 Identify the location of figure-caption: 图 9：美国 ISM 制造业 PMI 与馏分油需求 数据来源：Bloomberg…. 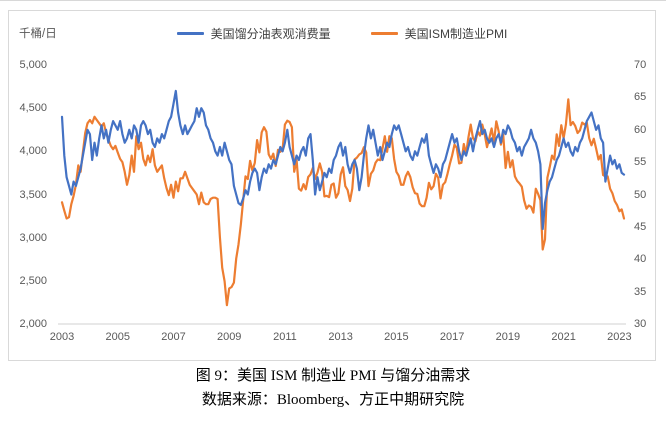
(333, 388).